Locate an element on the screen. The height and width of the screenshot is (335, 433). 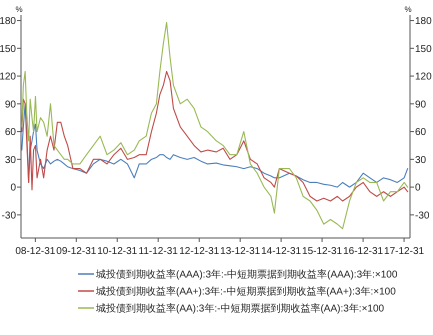
y2-axis-title: % is located at coordinates (408, 9).